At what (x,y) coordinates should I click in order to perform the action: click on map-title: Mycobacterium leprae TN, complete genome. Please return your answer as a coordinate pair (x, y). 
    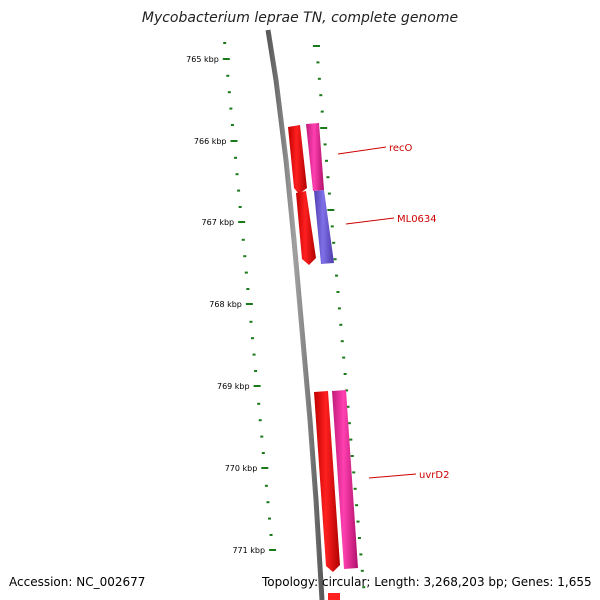
    Looking at the image, I should click on (300, 18).